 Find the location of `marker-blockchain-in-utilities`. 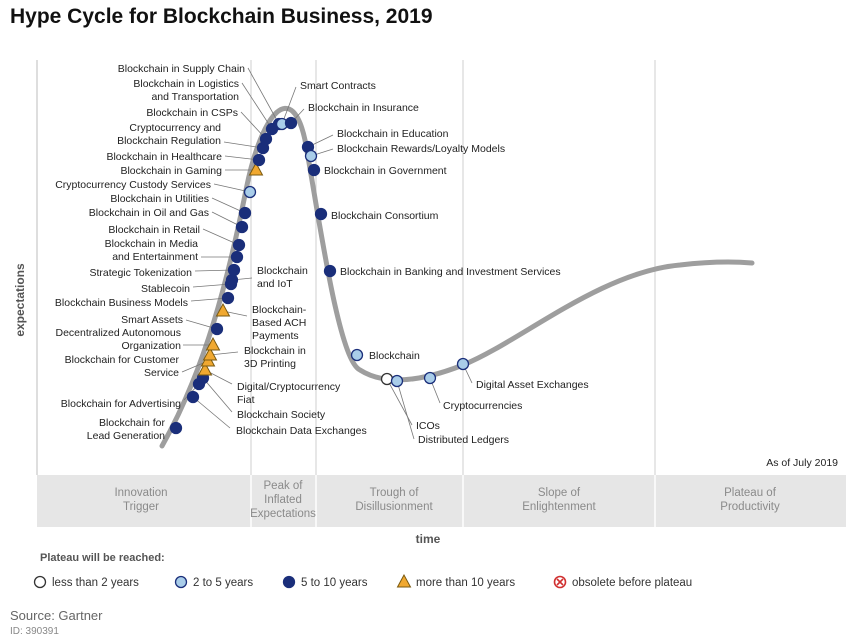

marker-blockchain-in-utilities is located at coordinates (245, 213).